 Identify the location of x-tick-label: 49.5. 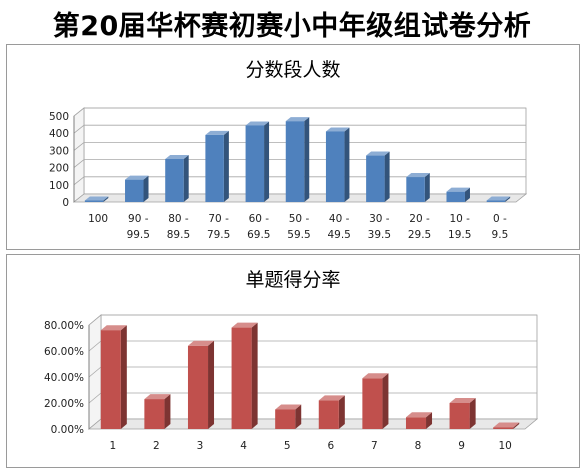
(338, 235).